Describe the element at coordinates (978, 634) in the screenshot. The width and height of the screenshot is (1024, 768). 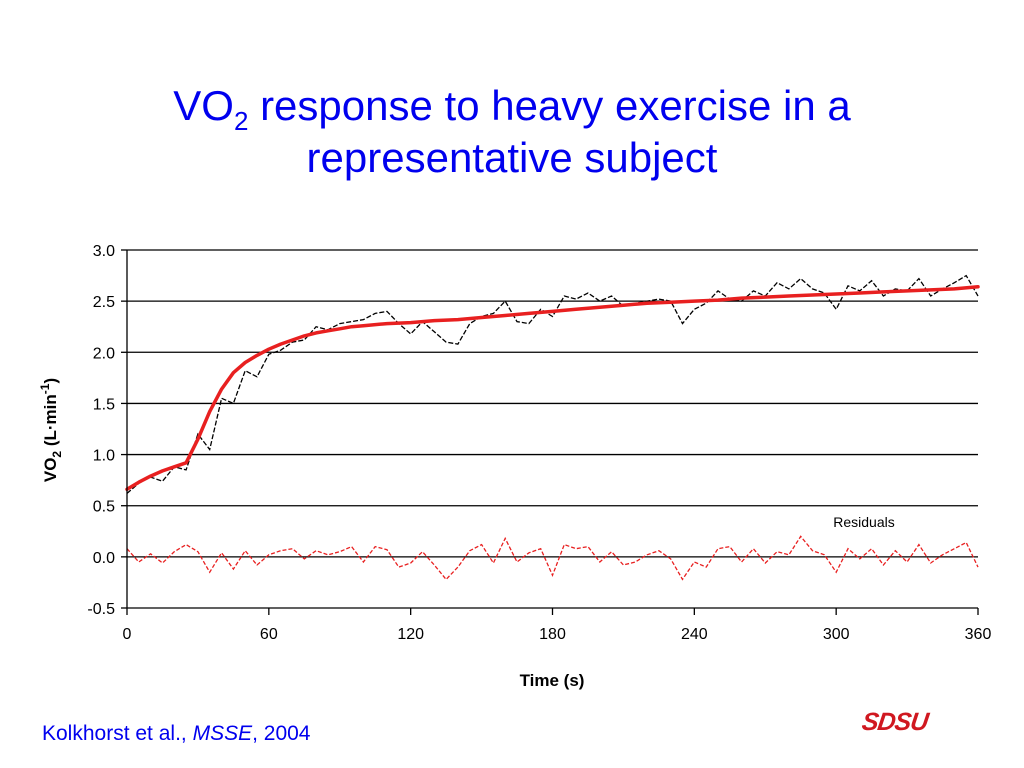
I see `x-tick-label: 360` at that location.